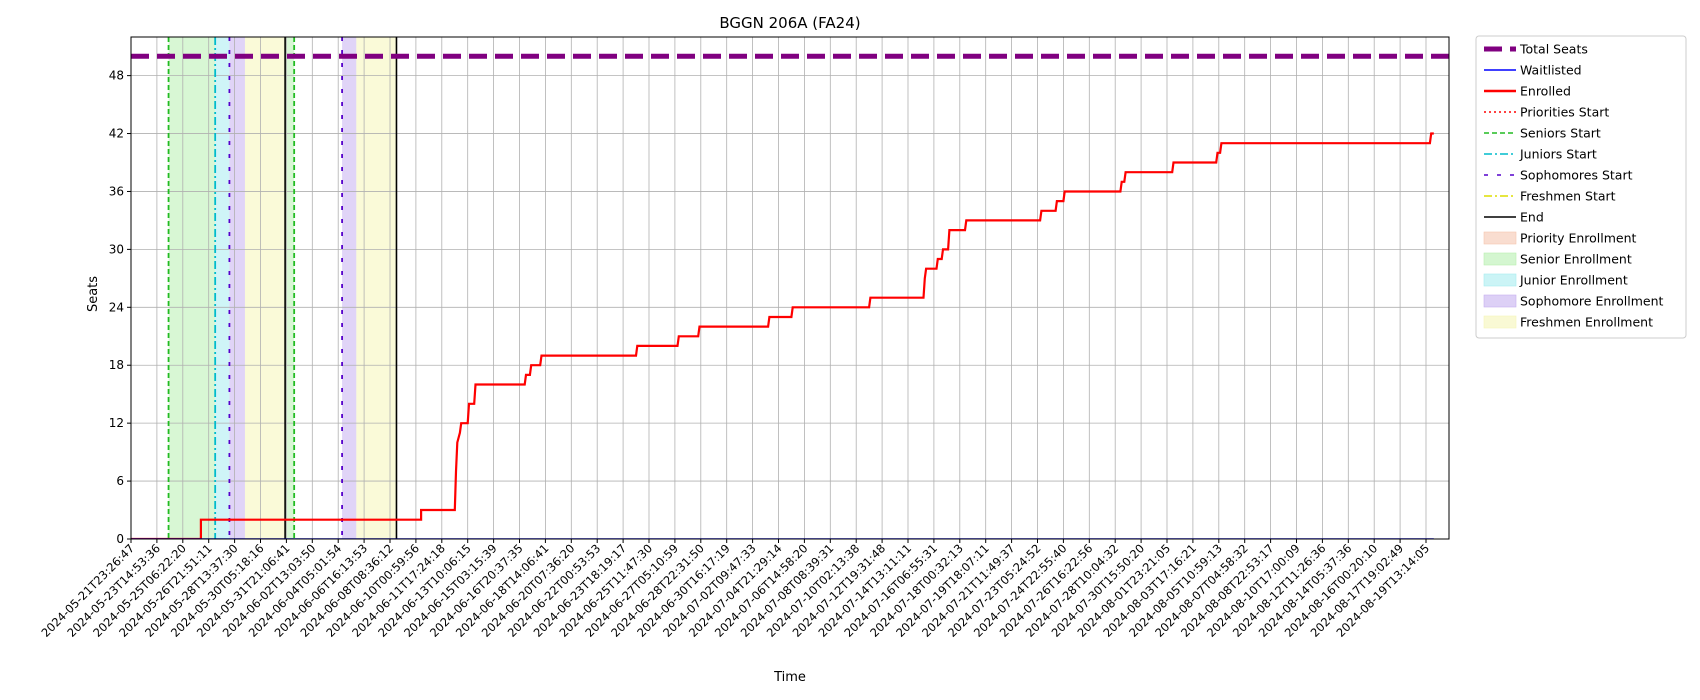 The height and width of the screenshot is (700, 1700). What do you see at coordinates (1573, 280) in the screenshot?
I see `legend-label: Junior Enrollment` at bounding box center [1573, 280].